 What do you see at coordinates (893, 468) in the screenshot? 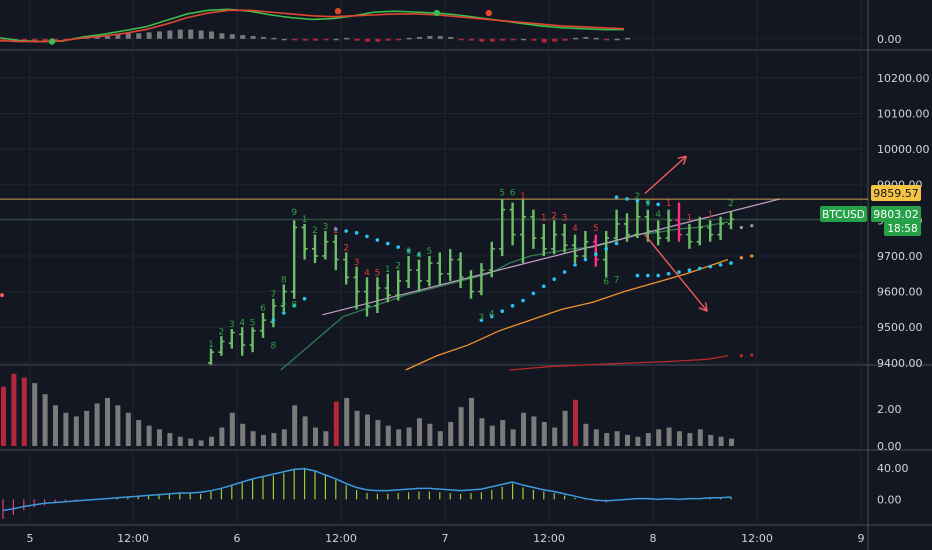
I see `y-tick-label: 40.00` at bounding box center [893, 468].